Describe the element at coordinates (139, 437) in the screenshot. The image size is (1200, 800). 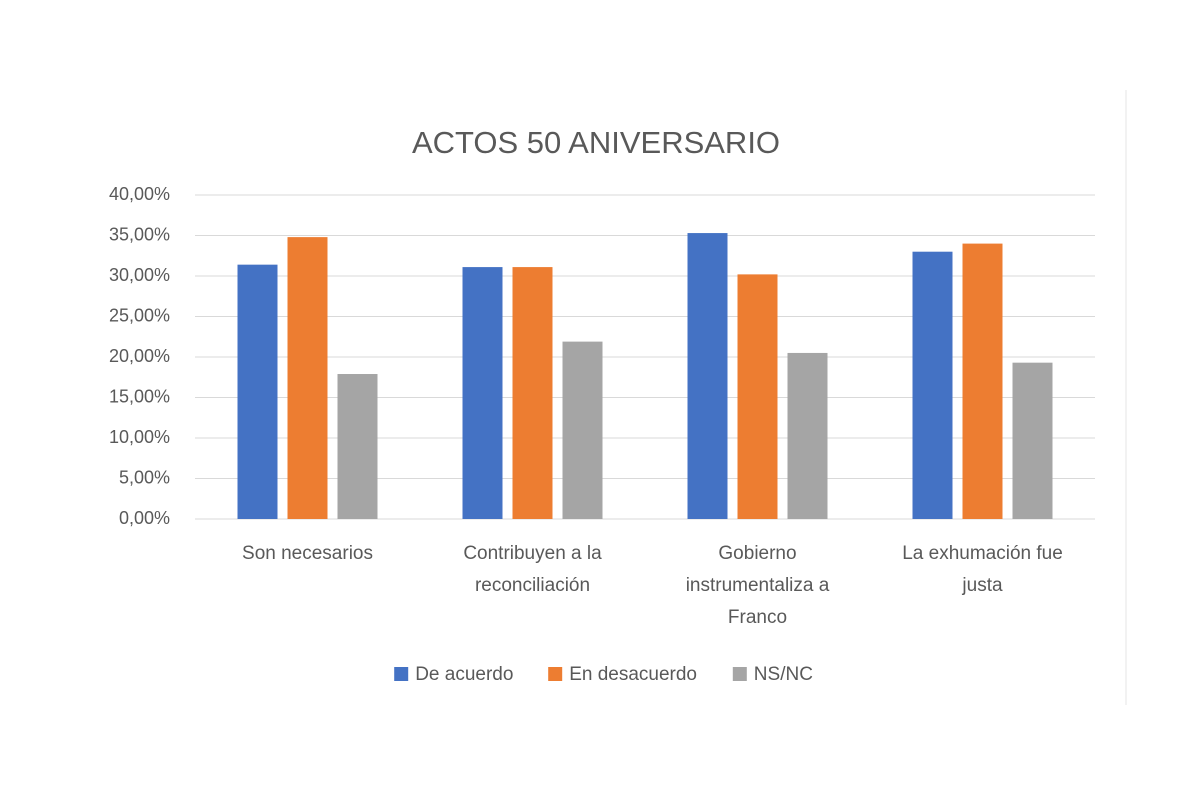
I see `y-tick-label: 10,00%` at that location.